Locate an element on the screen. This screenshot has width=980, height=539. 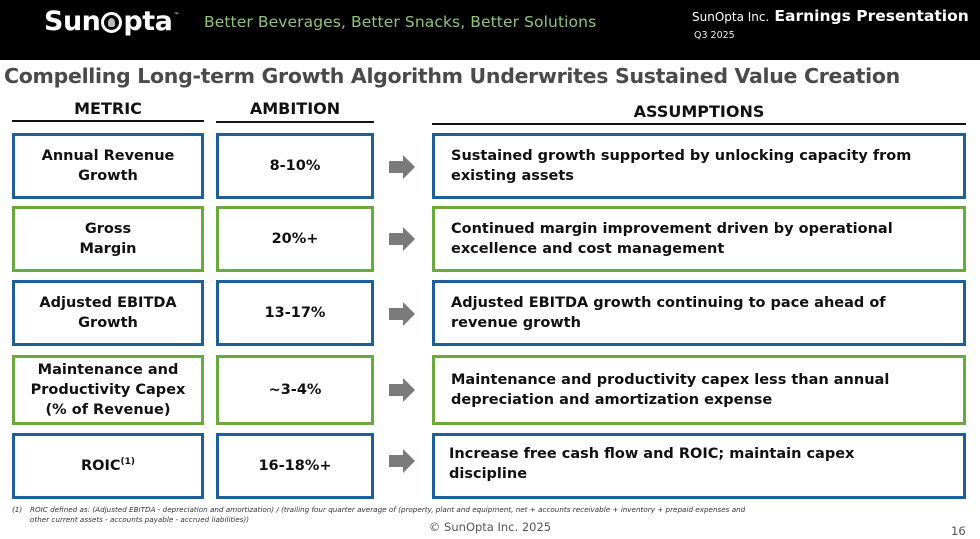
metric-label: ROIC(1) is located at coordinates (108, 466).